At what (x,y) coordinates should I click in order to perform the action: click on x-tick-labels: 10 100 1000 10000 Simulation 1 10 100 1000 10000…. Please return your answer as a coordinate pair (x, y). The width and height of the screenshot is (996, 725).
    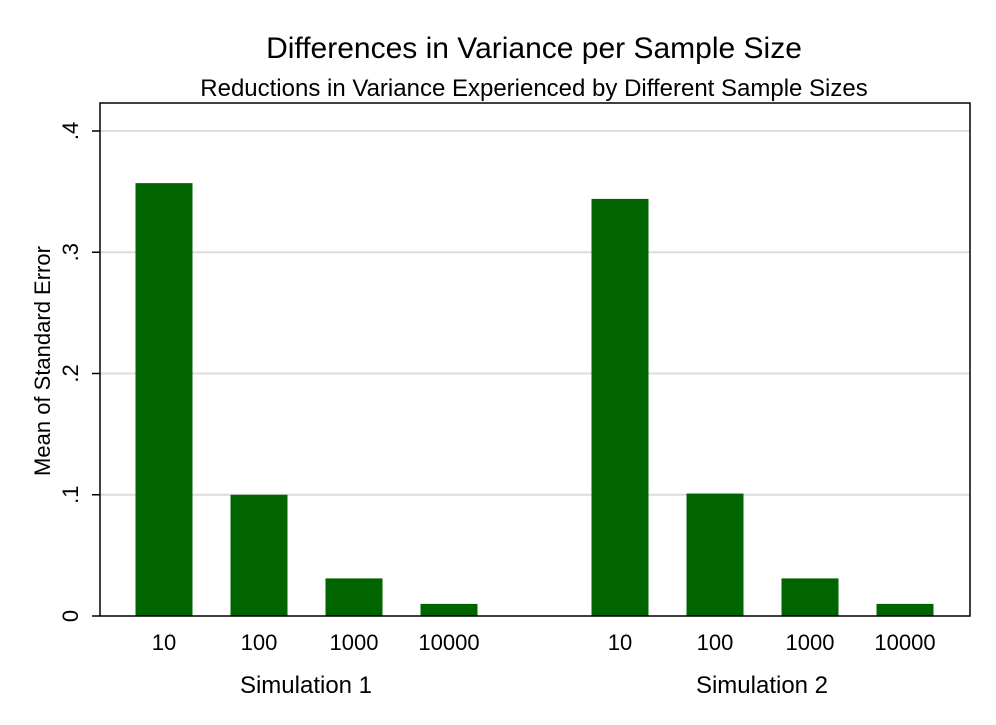
    Looking at the image, I should click on (544, 664).